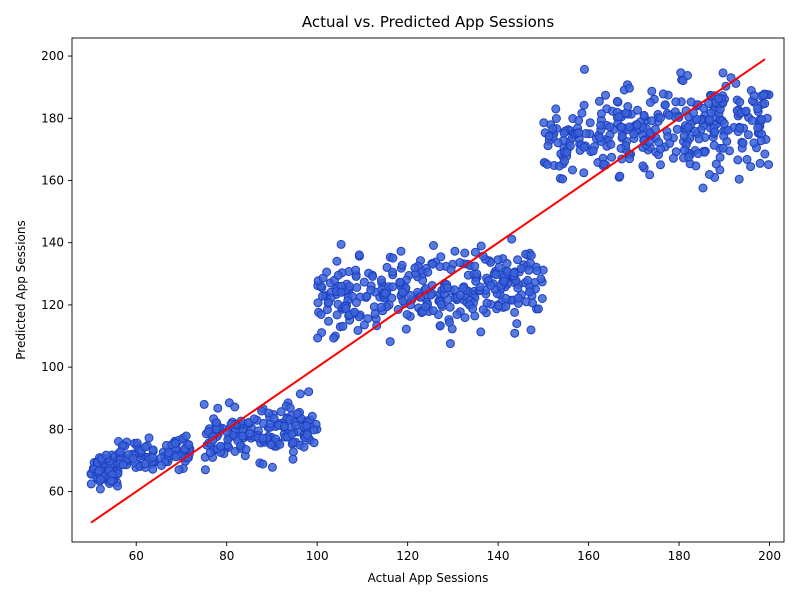 The height and width of the screenshot is (600, 800). Describe the element at coordinates (52, 367) in the screenshot. I see `y-tick-label: 100` at that location.